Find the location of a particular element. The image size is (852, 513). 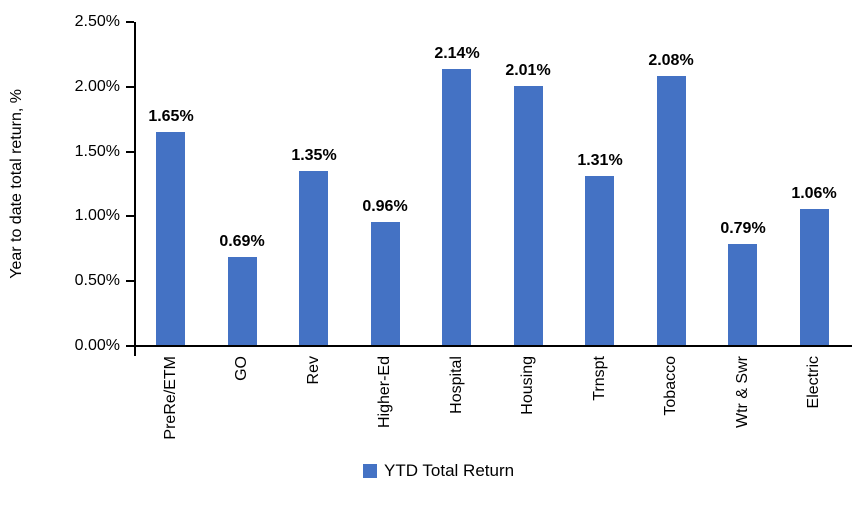

y-axis-title-wrap: Year to date total return, % is located at coordinates (17, 184).